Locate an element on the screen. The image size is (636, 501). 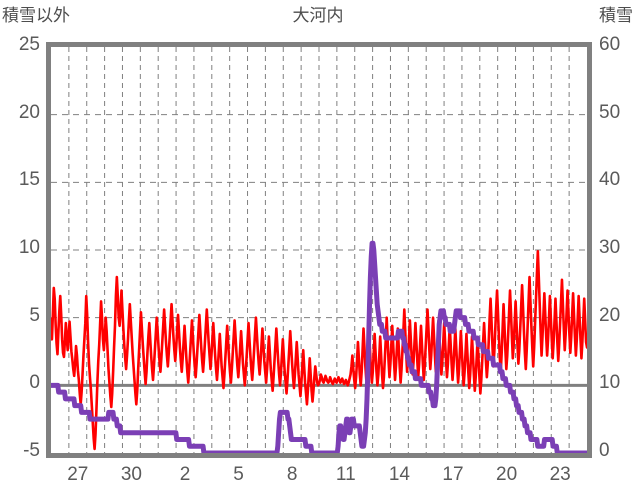
left-axis-tick: -5 is located at coordinates (31, 450).